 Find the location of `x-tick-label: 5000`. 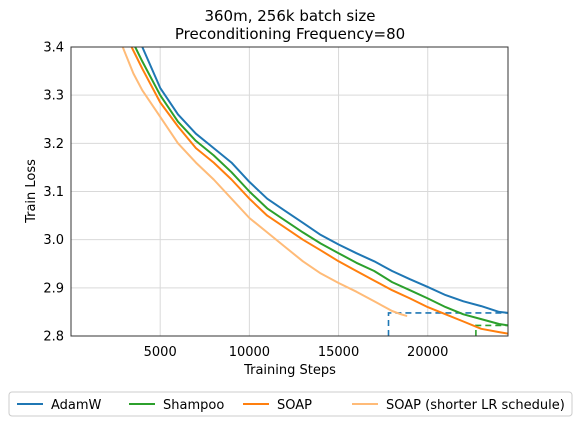

x-tick-label: 5000 is located at coordinates (160, 352).